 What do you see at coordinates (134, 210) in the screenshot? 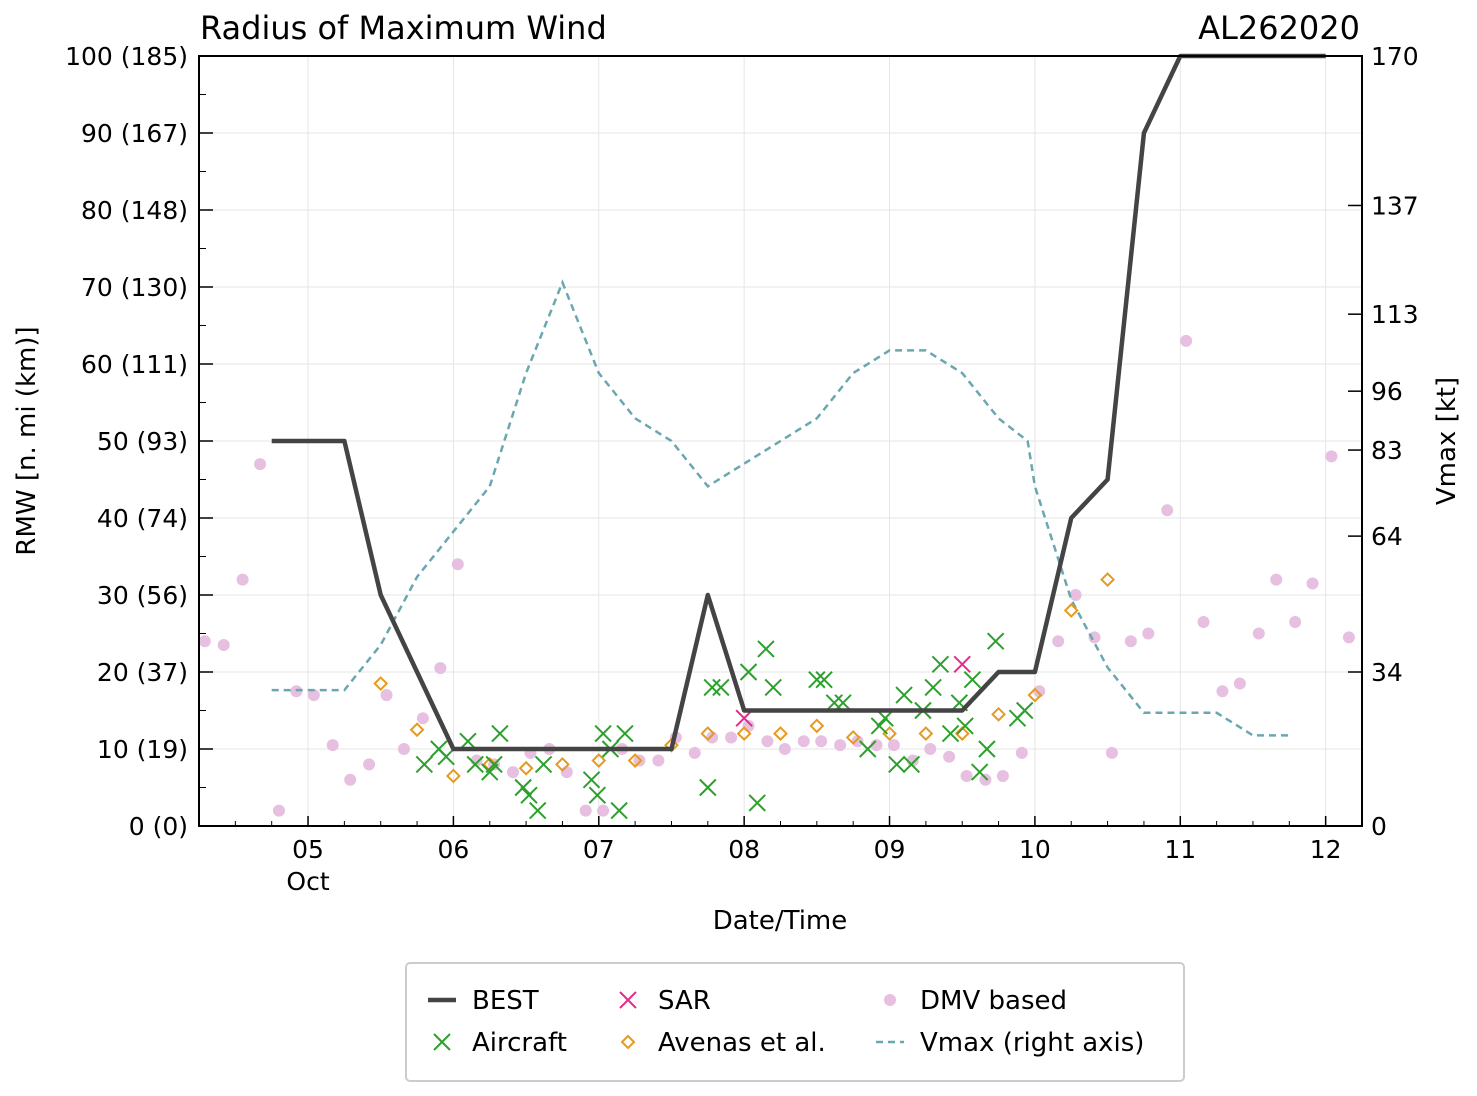
I see `y-tick-label: 80 (148)` at bounding box center [134, 210].